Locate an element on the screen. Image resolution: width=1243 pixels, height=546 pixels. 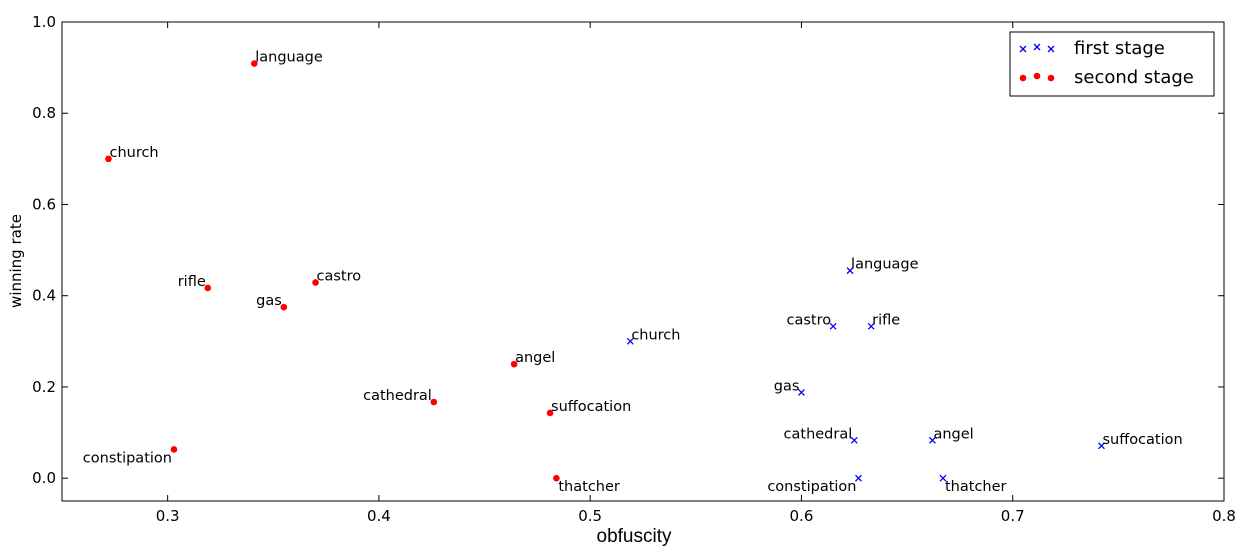
y-tick-label: 0.8 is located at coordinates (44, 113).